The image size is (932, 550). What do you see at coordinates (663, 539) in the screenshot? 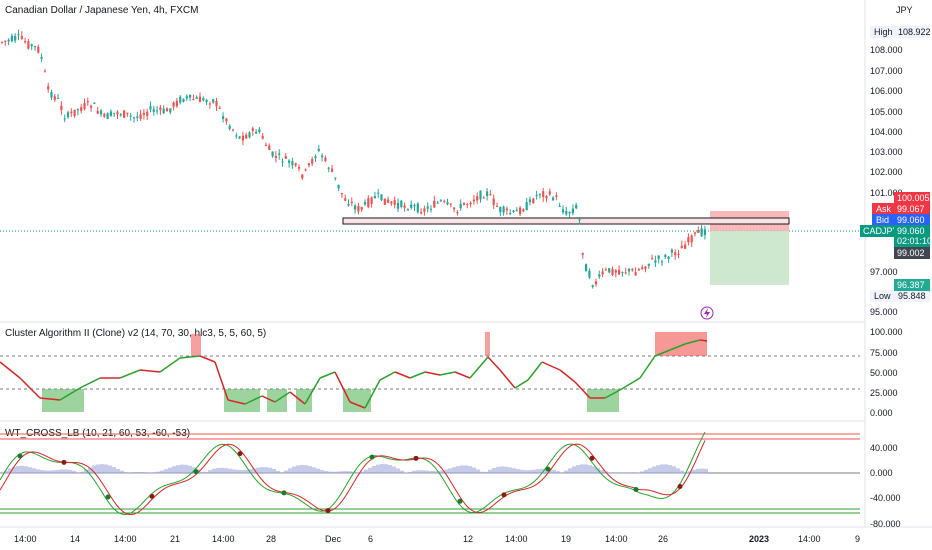
I see `time-label: 26` at bounding box center [663, 539].